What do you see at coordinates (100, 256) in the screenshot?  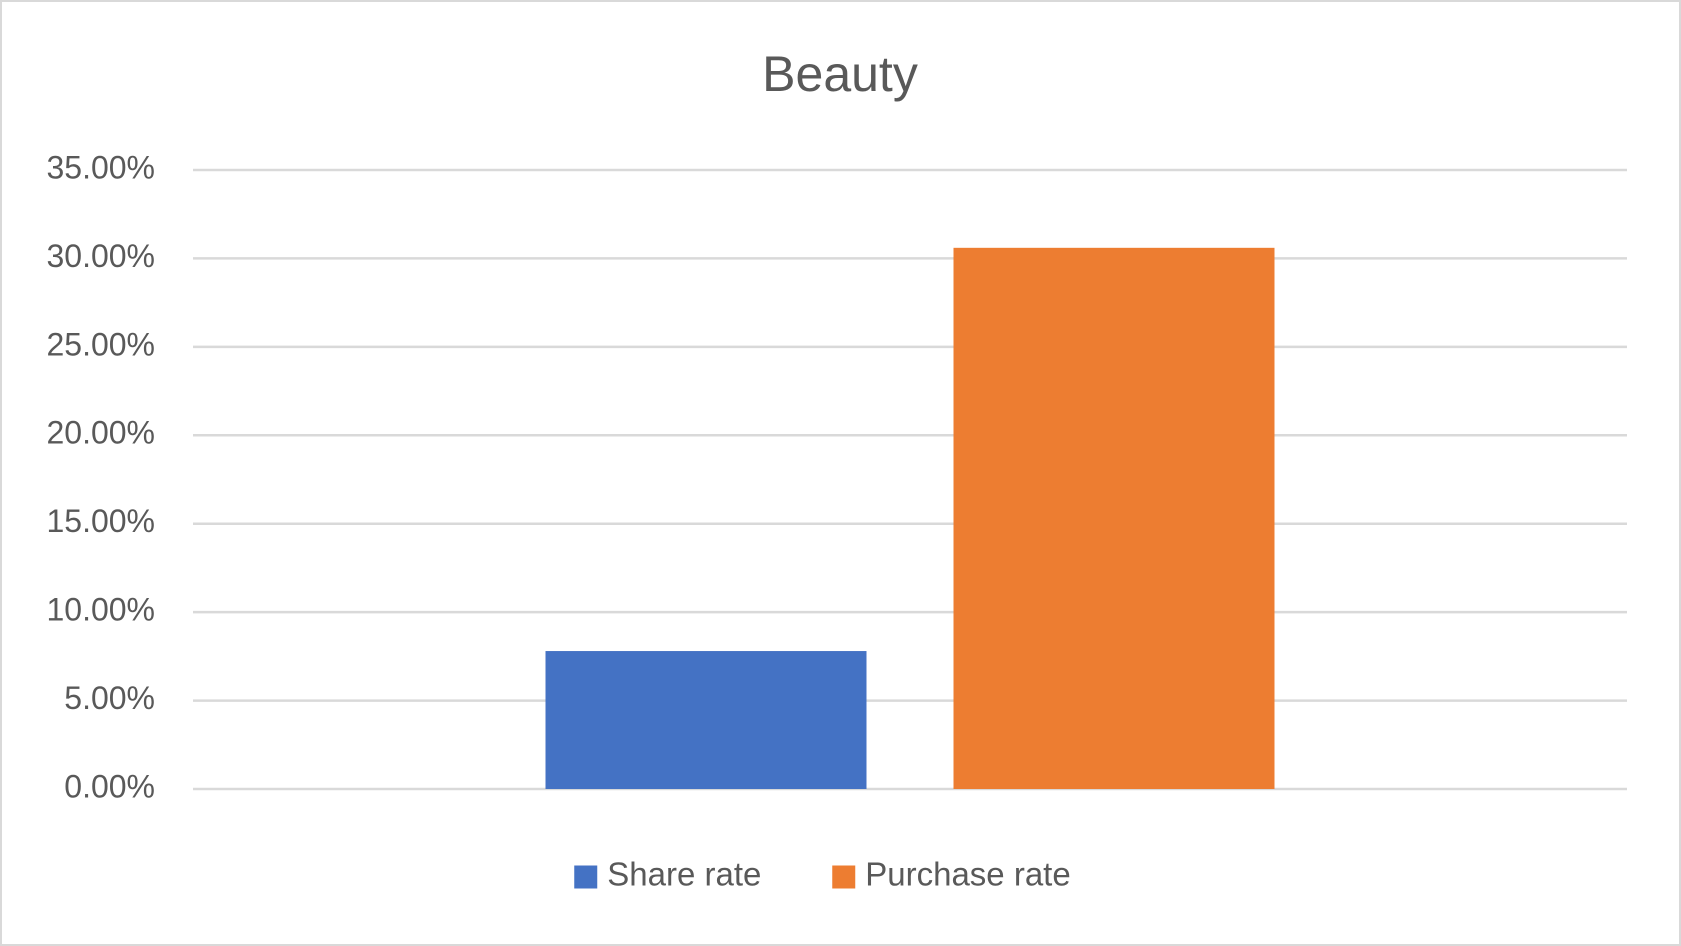 I see `y-tick-label: 30.00%` at bounding box center [100, 256].